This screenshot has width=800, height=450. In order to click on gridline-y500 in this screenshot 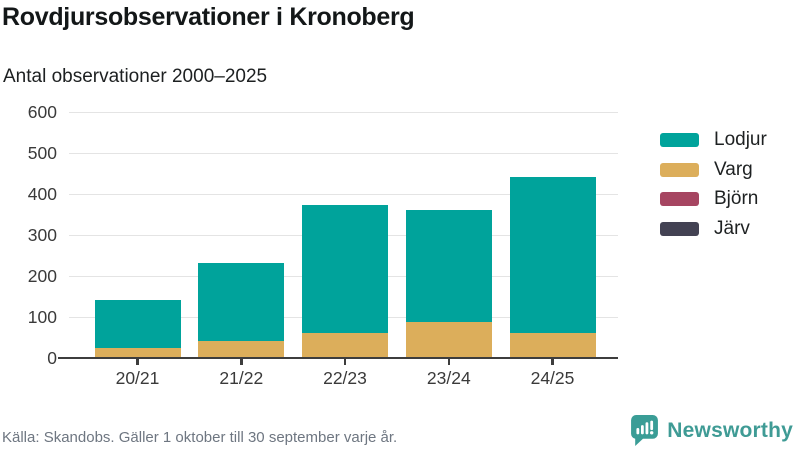, I will do `click(343, 153)`.